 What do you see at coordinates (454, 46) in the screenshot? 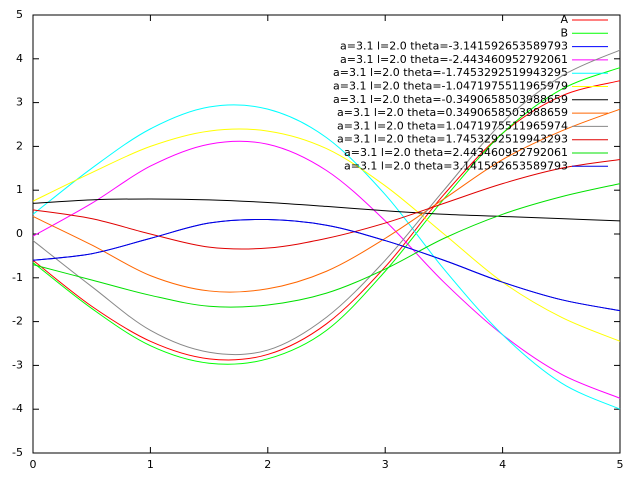
I see `legend-label: a=3.1 l=2.0 theta=-3.141592653589793` at bounding box center [454, 46].